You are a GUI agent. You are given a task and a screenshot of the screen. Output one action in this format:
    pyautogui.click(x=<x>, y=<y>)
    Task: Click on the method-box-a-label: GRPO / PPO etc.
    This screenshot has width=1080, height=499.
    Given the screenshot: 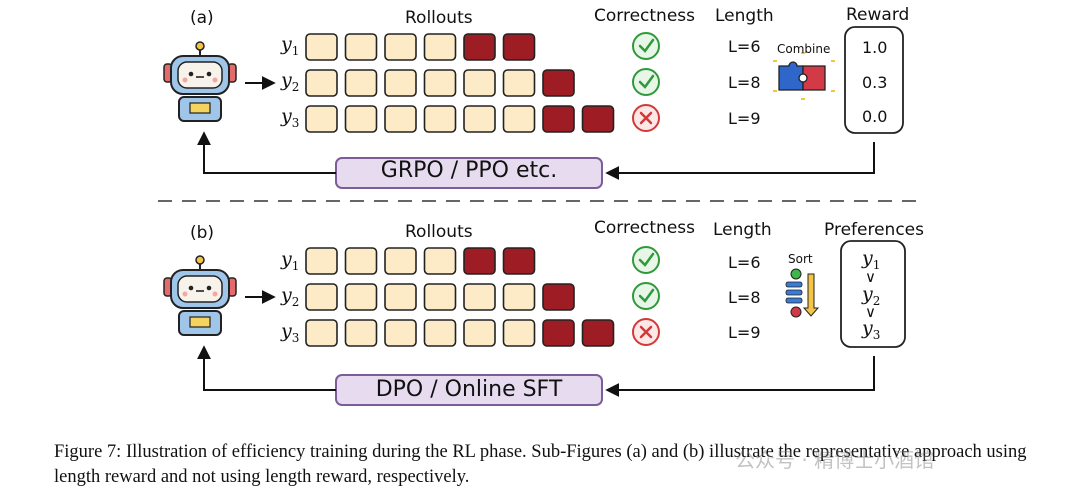 What is the action you would take?
    pyautogui.click(x=469, y=170)
    